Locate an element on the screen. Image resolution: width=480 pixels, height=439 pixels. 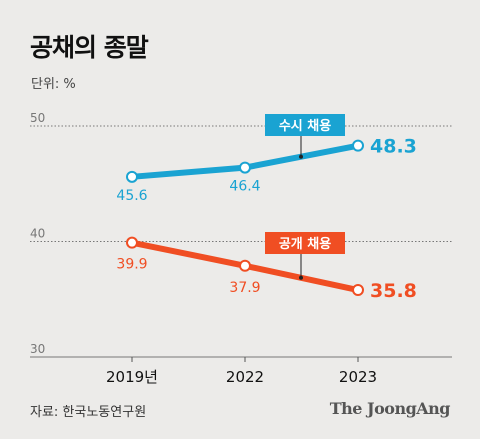
data-label: 39.9 is located at coordinates (131, 265).